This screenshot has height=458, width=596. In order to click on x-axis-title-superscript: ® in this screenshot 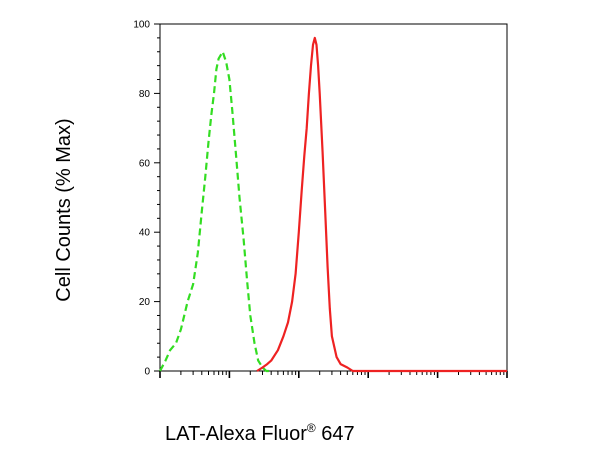, I will do `click(311, 428)`.